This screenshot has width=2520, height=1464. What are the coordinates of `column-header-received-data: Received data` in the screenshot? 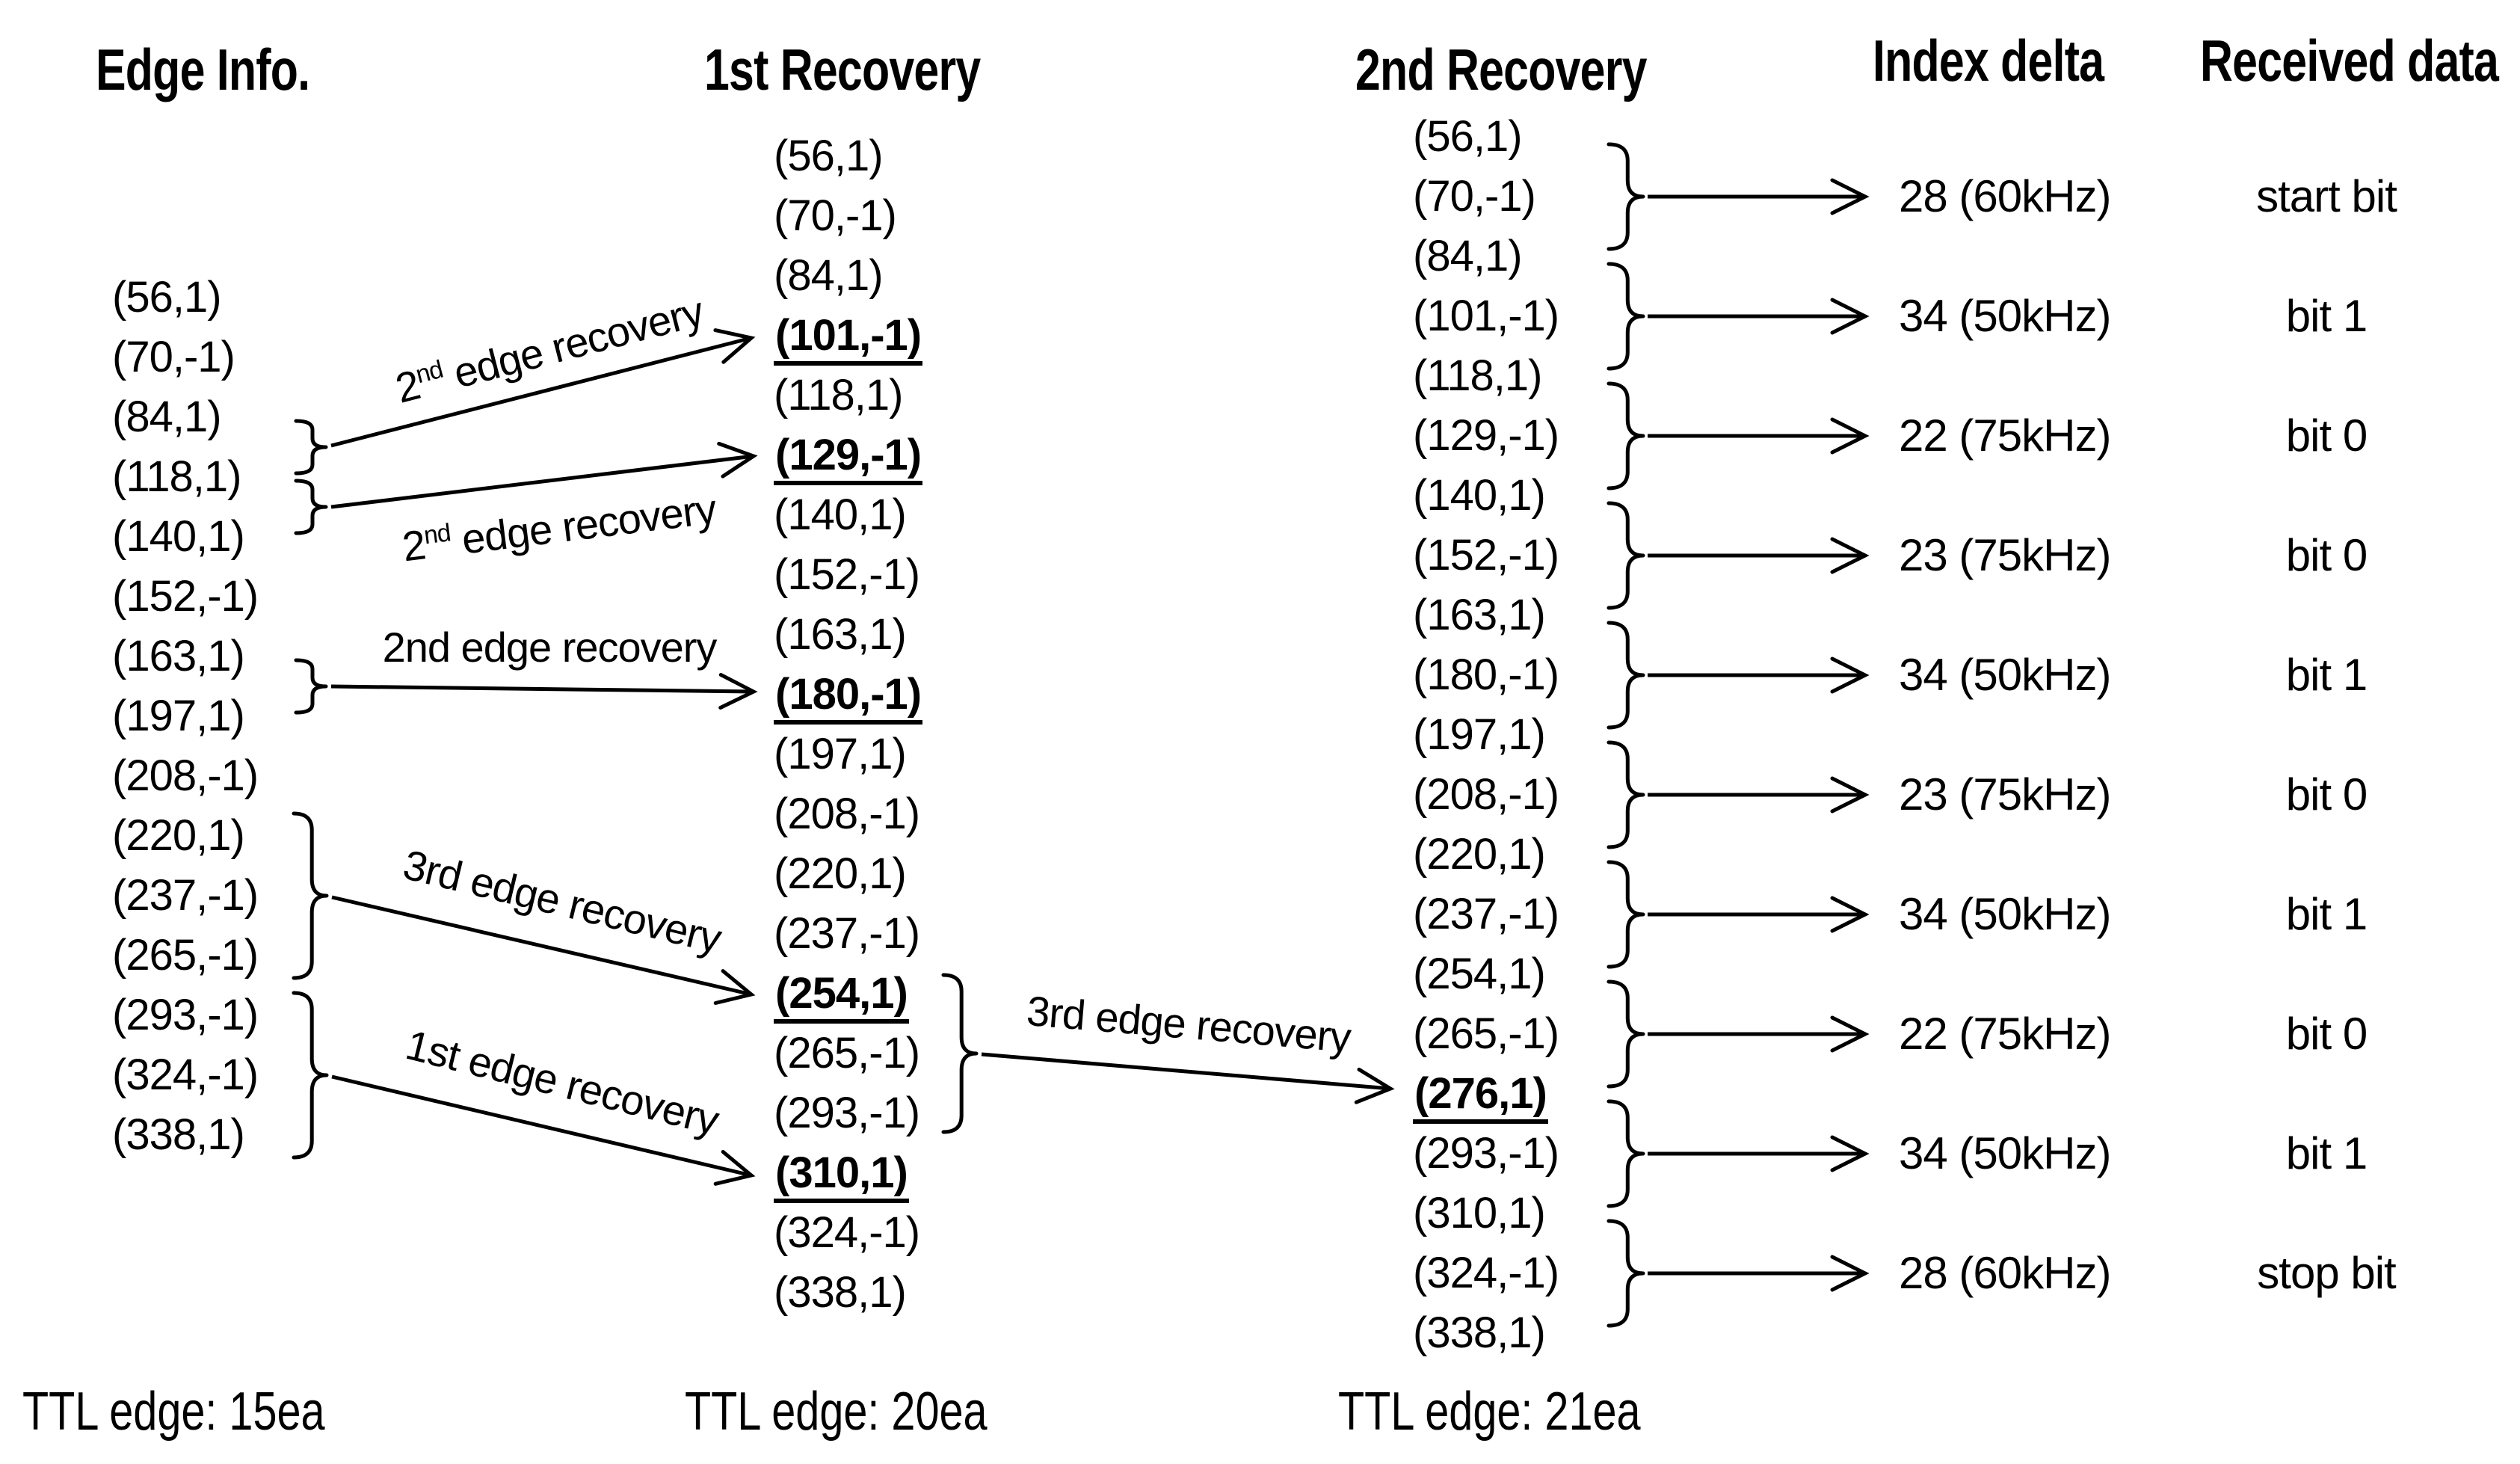 It's located at (2349, 60).